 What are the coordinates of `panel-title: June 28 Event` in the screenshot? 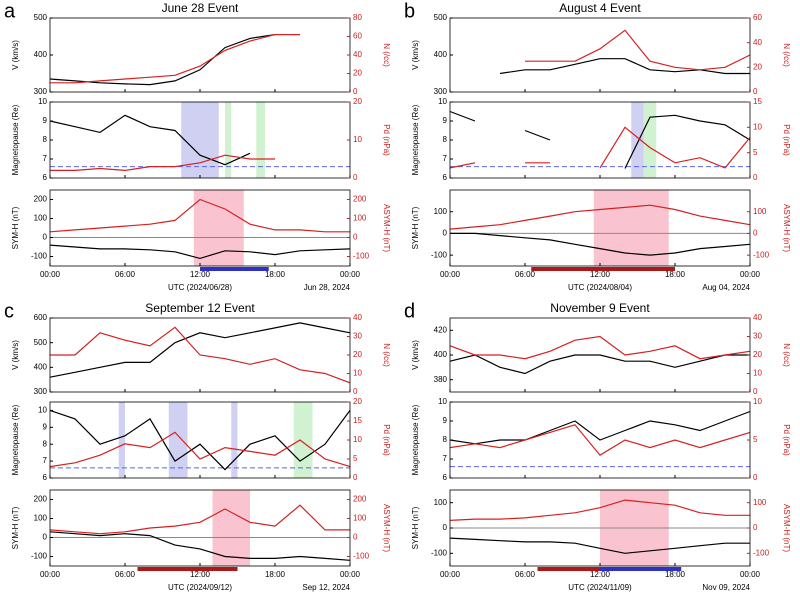 It's located at (200, 8).